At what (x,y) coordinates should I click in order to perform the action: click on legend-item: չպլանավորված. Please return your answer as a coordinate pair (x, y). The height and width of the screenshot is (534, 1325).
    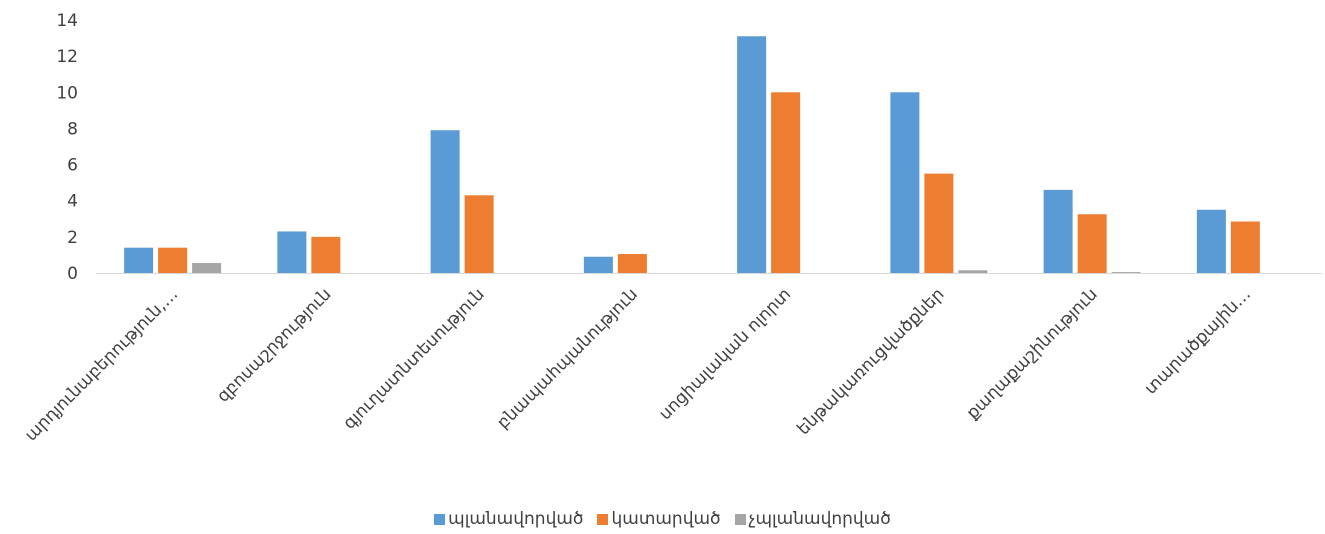
    Looking at the image, I should click on (812, 519).